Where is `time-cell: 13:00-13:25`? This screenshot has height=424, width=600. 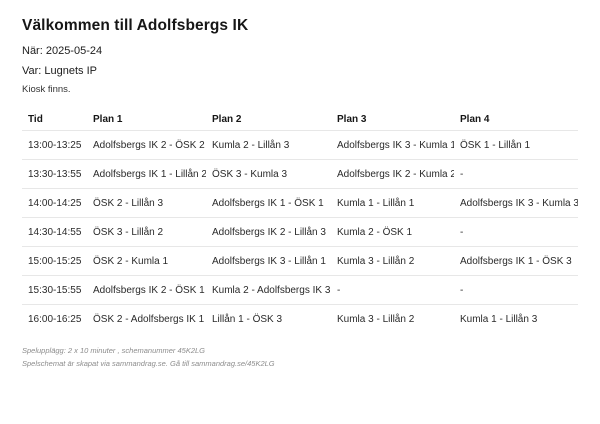
time-cell: 13:00-13:25 is located at coordinates (55, 145).